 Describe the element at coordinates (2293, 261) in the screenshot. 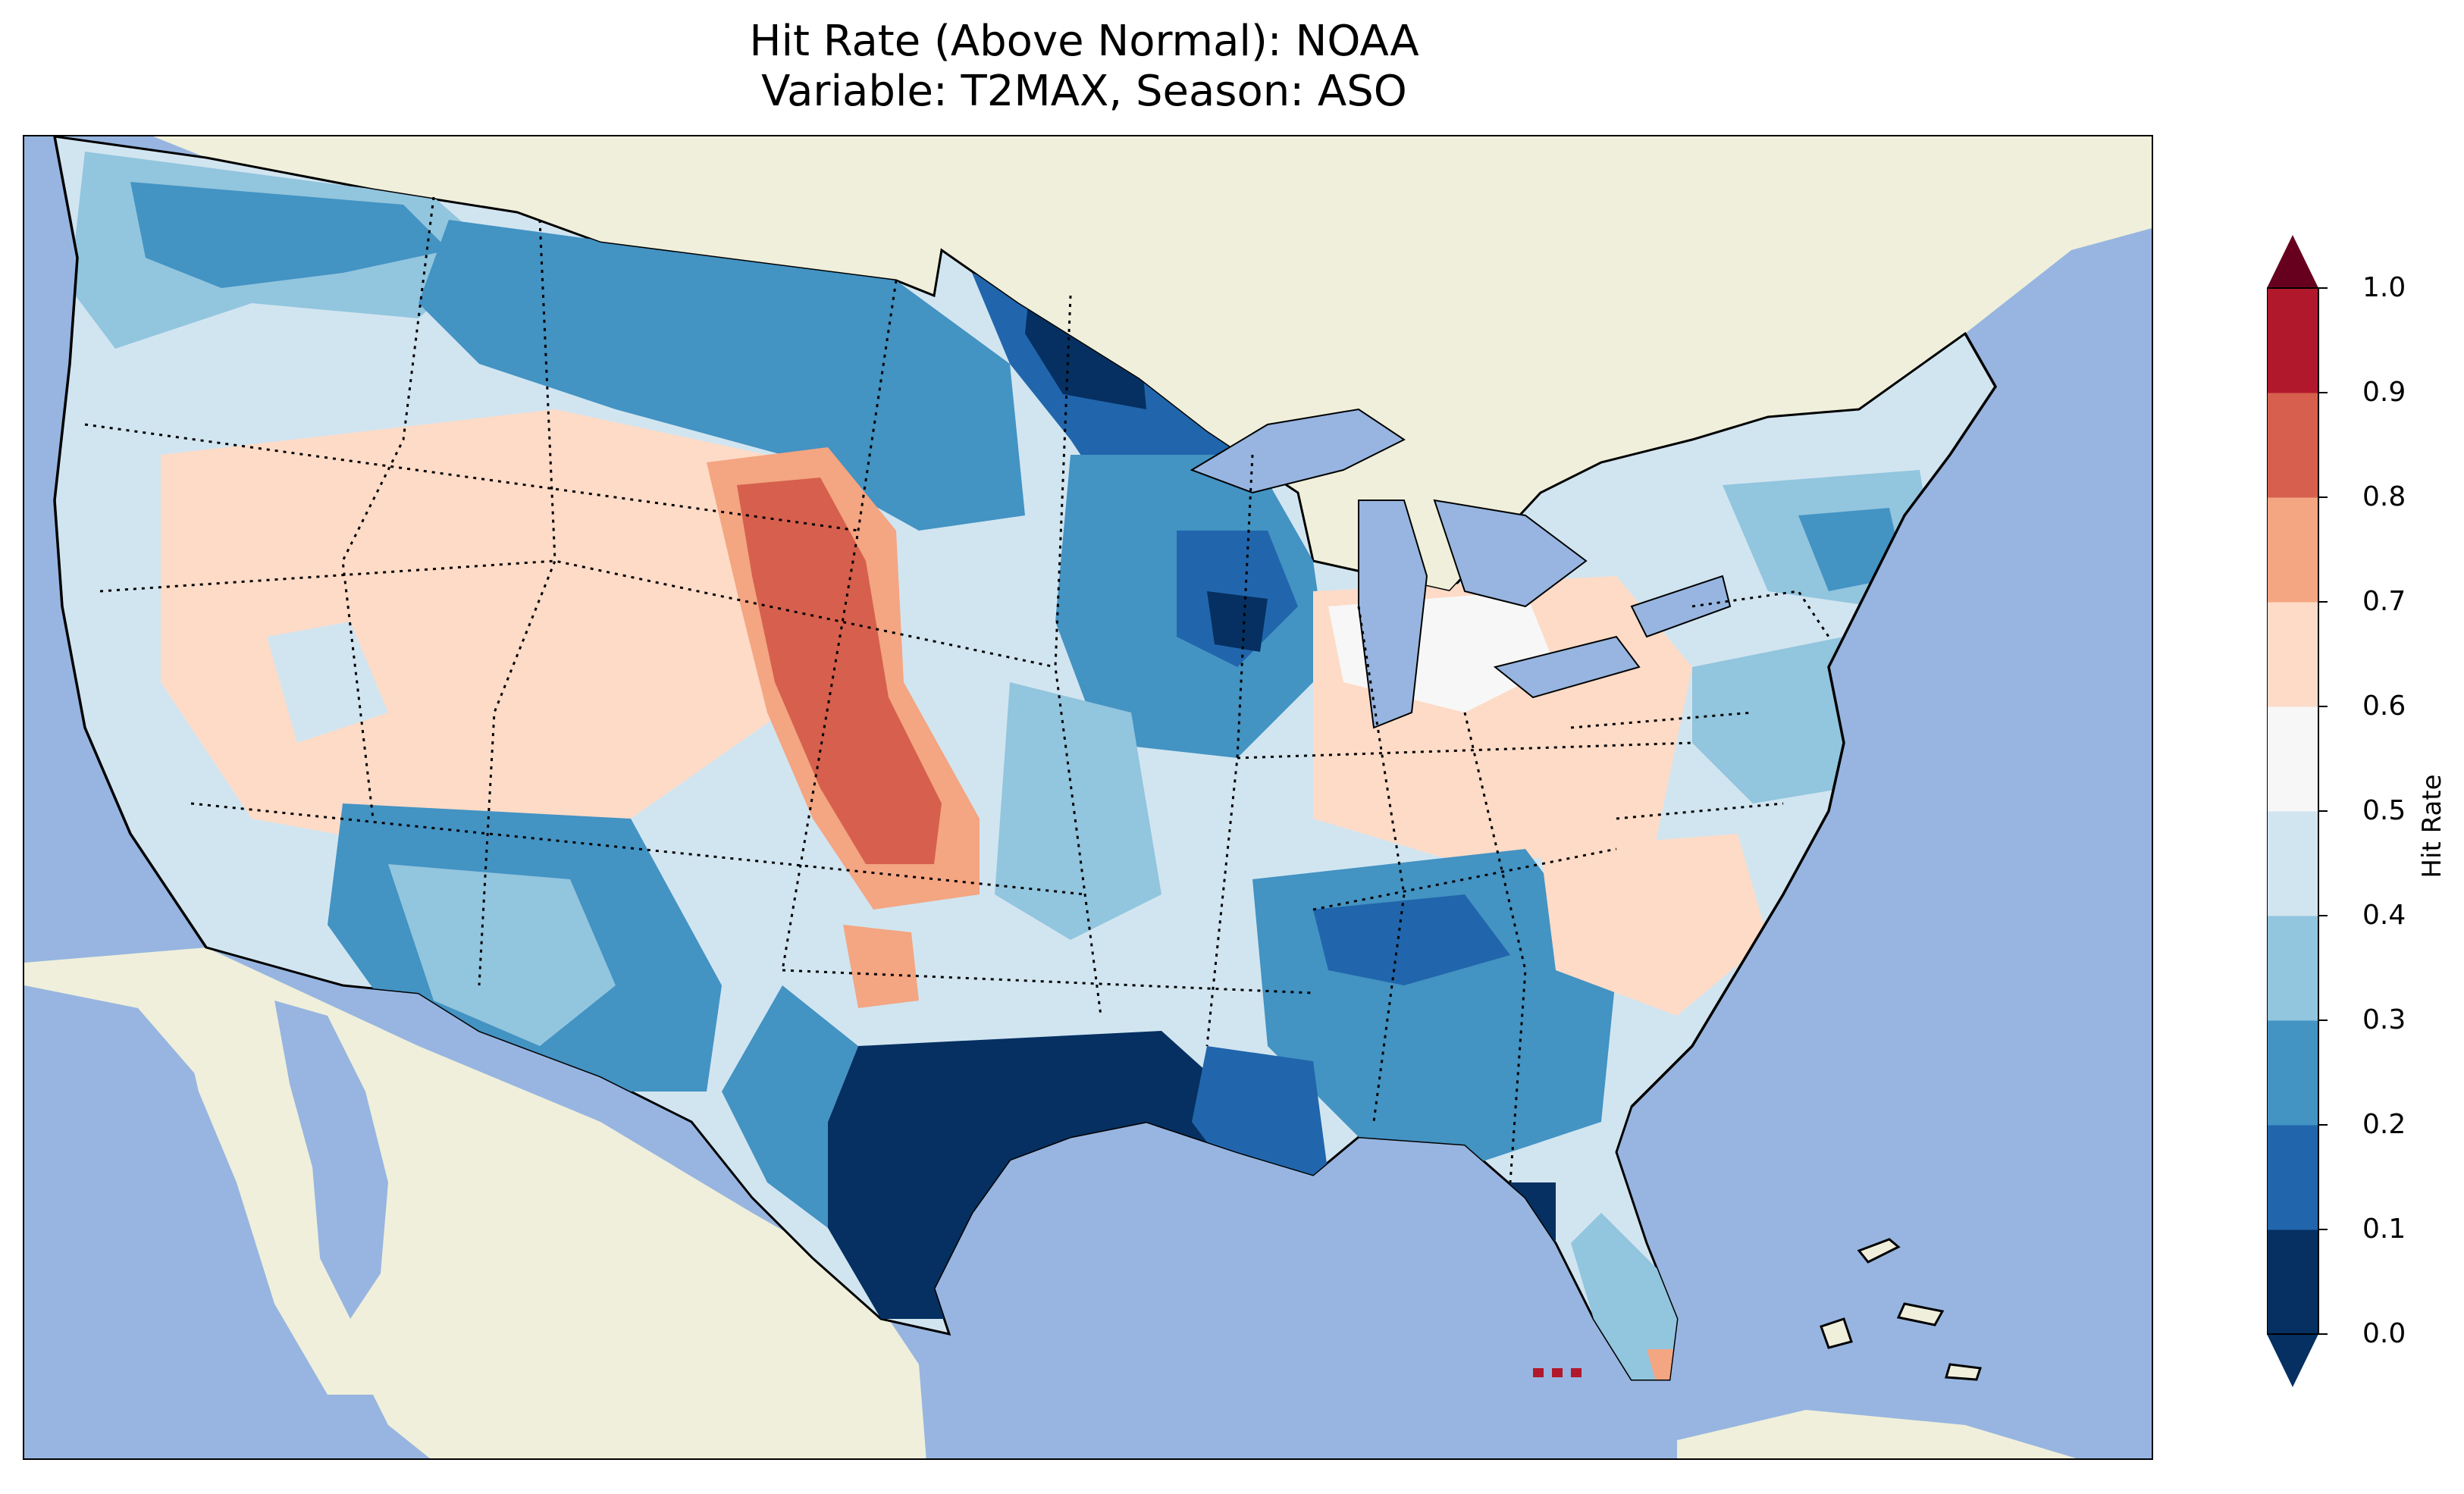

I see `colorbar-extend-top` at that location.